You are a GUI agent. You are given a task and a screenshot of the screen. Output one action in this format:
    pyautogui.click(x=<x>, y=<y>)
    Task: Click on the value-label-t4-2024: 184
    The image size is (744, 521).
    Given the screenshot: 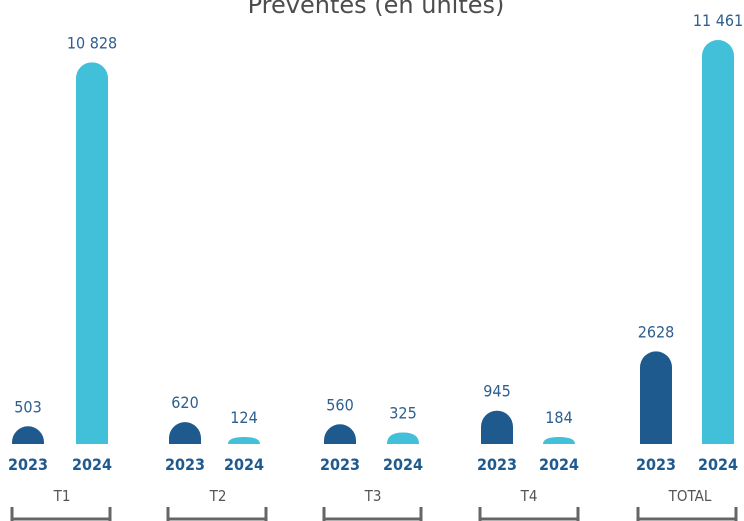 What is the action you would take?
    pyautogui.click(x=558, y=417)
    